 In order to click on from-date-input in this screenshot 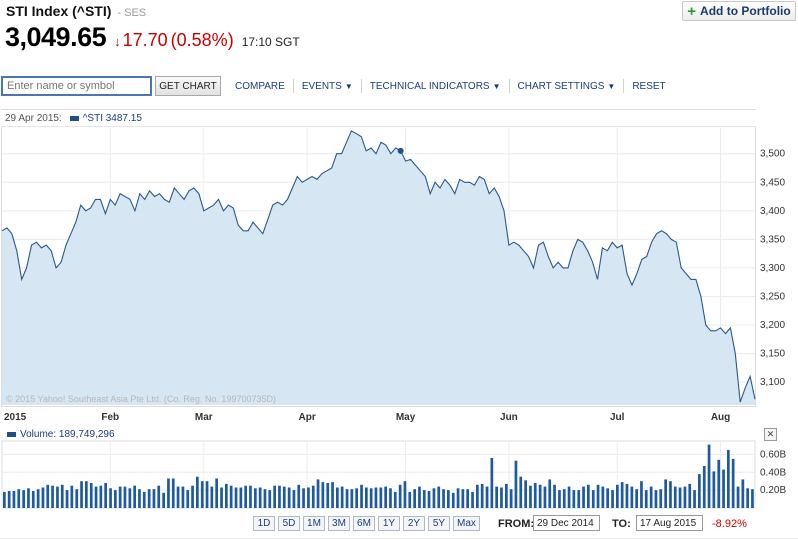, I will do `click(566, 523)`.